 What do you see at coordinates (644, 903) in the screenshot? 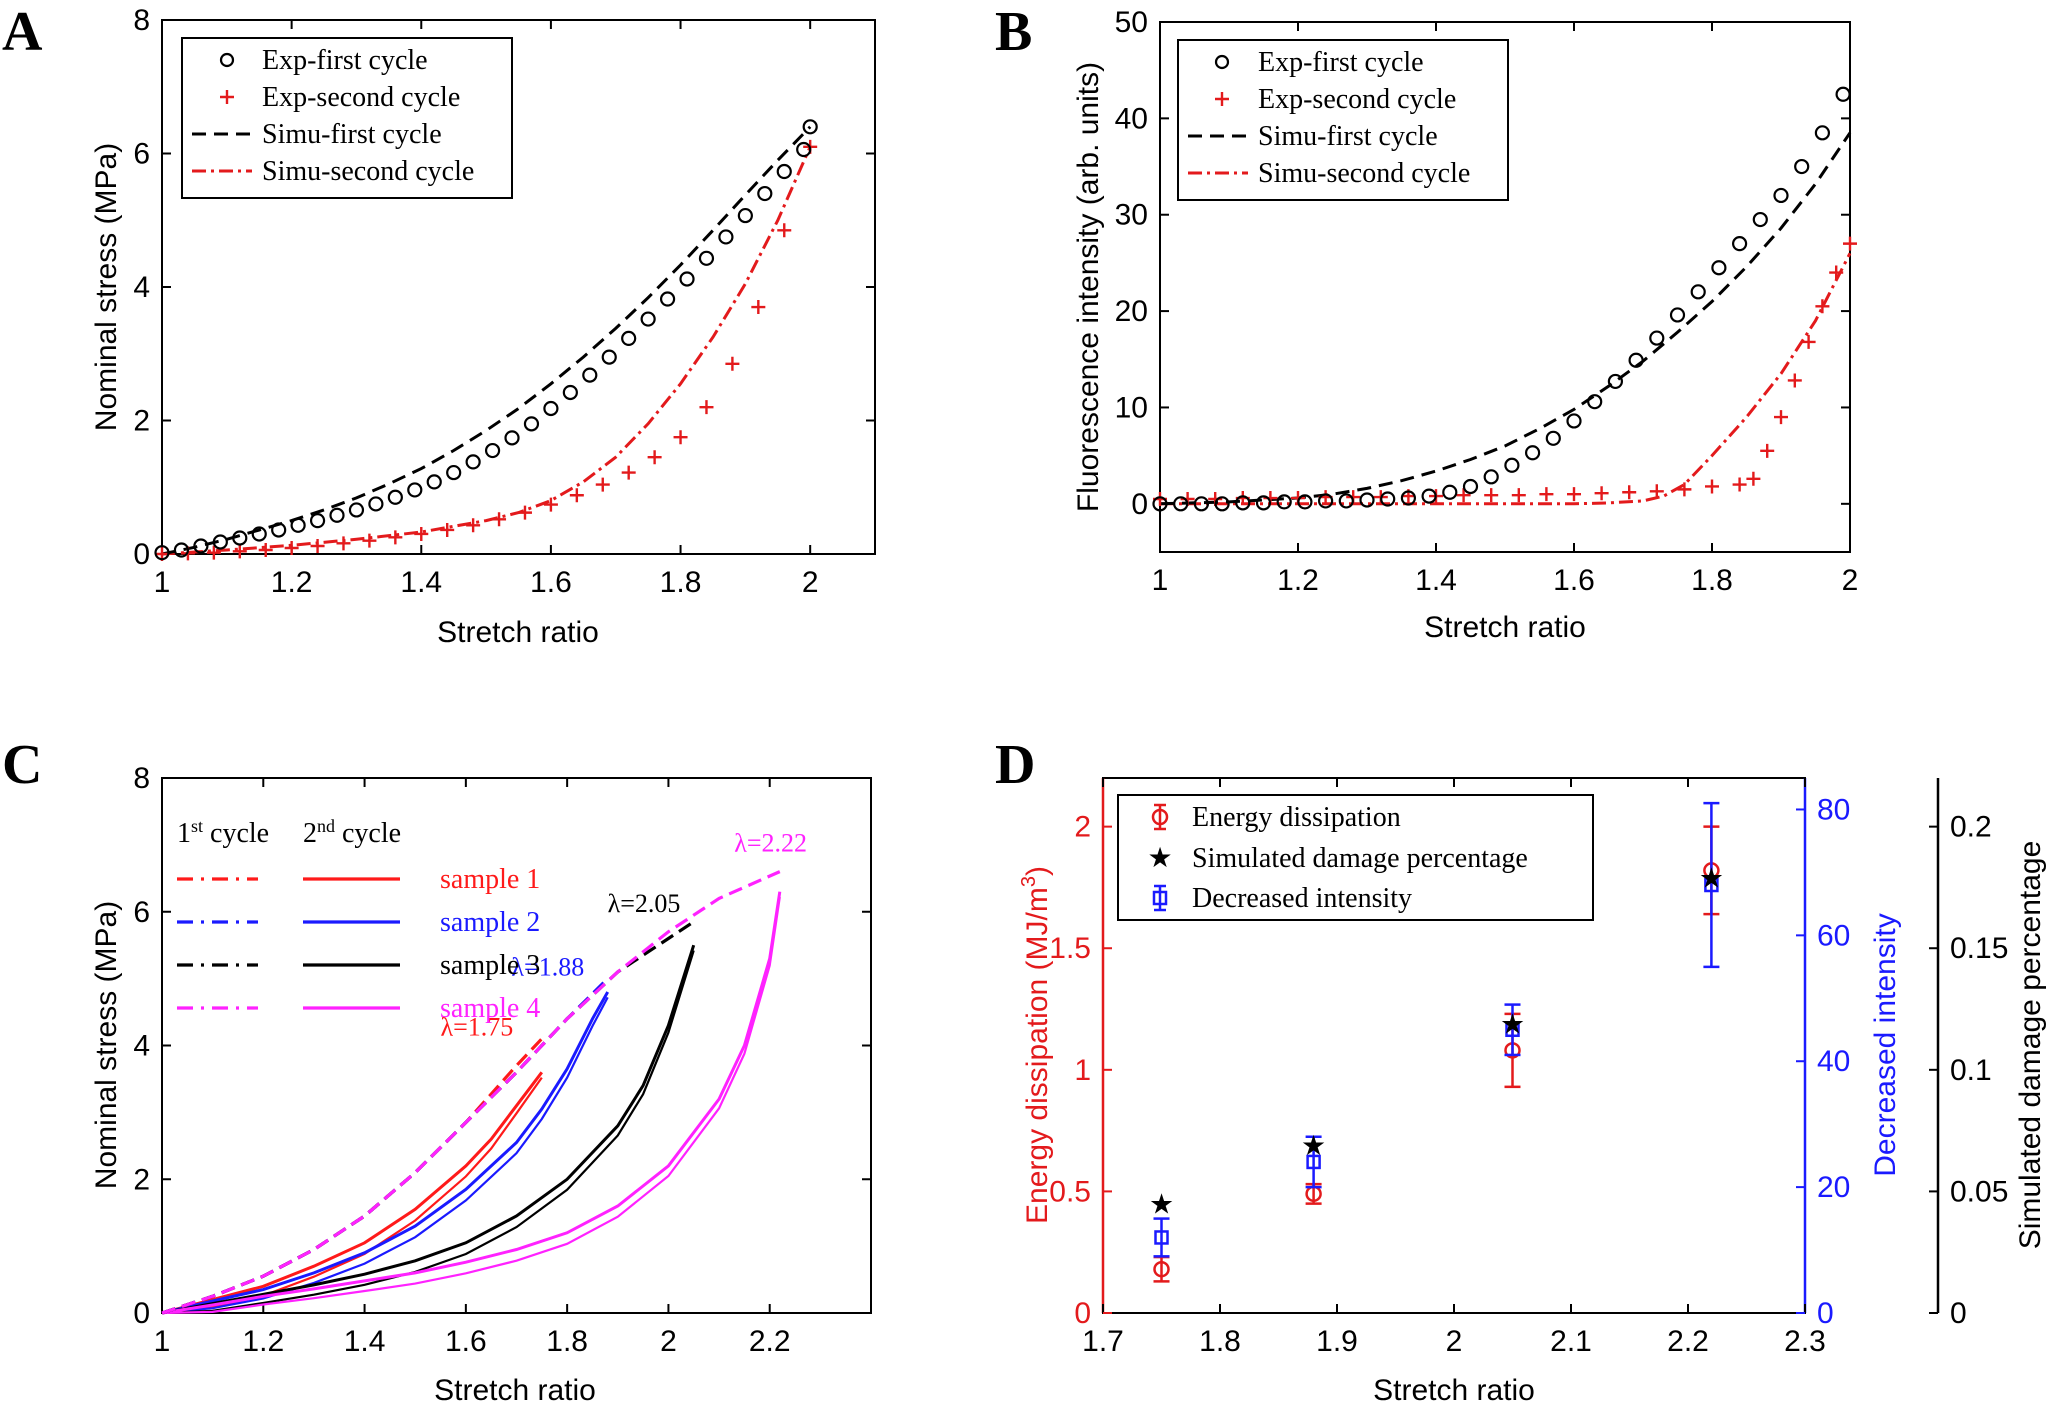
I see `panel-c-lambda-label: λ=2.05` at bounding box center [644, 903].